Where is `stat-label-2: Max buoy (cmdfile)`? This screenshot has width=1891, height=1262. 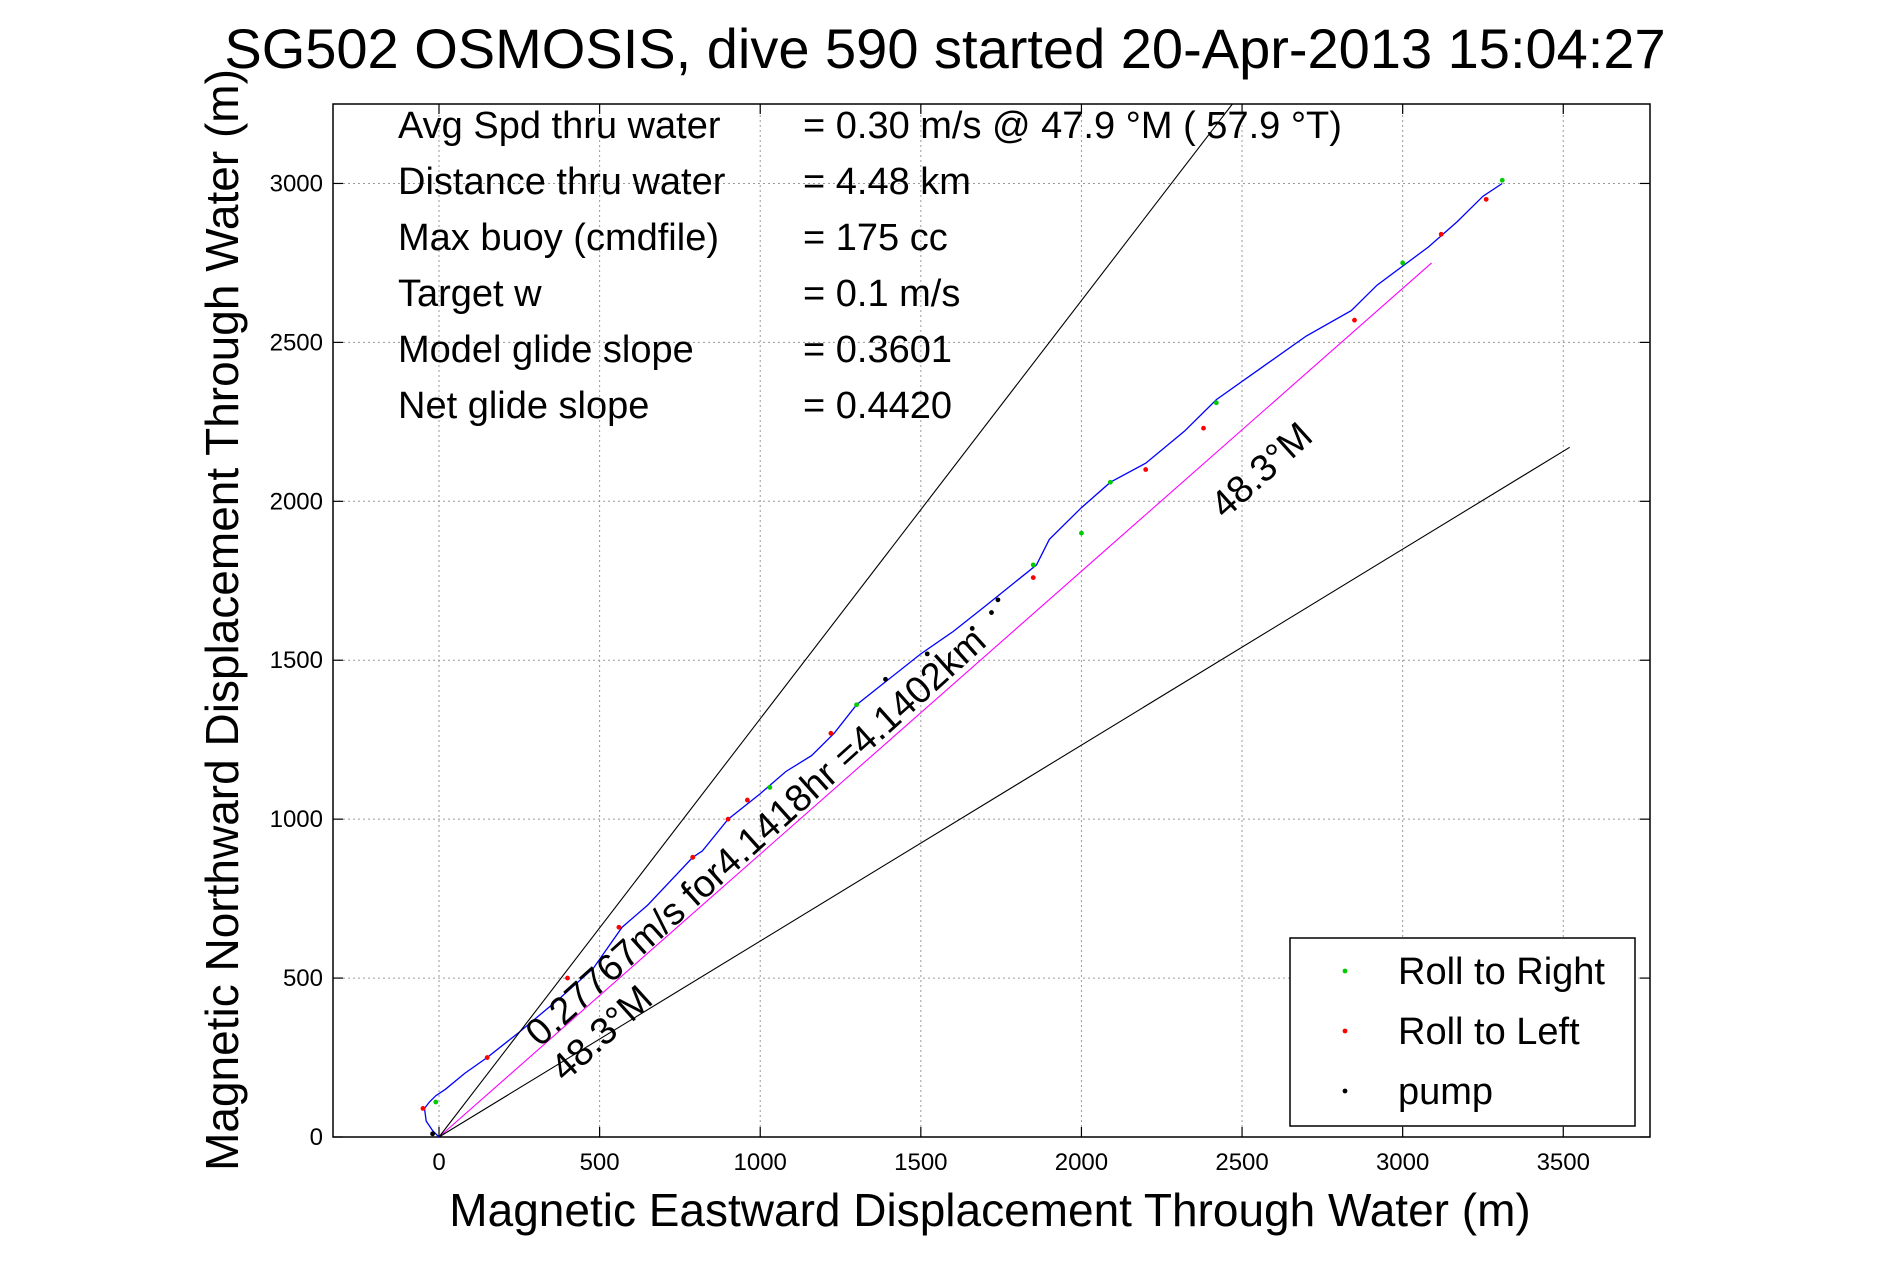 stat-label-2: Max buoy (cmdfile) is located at coordinates (558, 238).